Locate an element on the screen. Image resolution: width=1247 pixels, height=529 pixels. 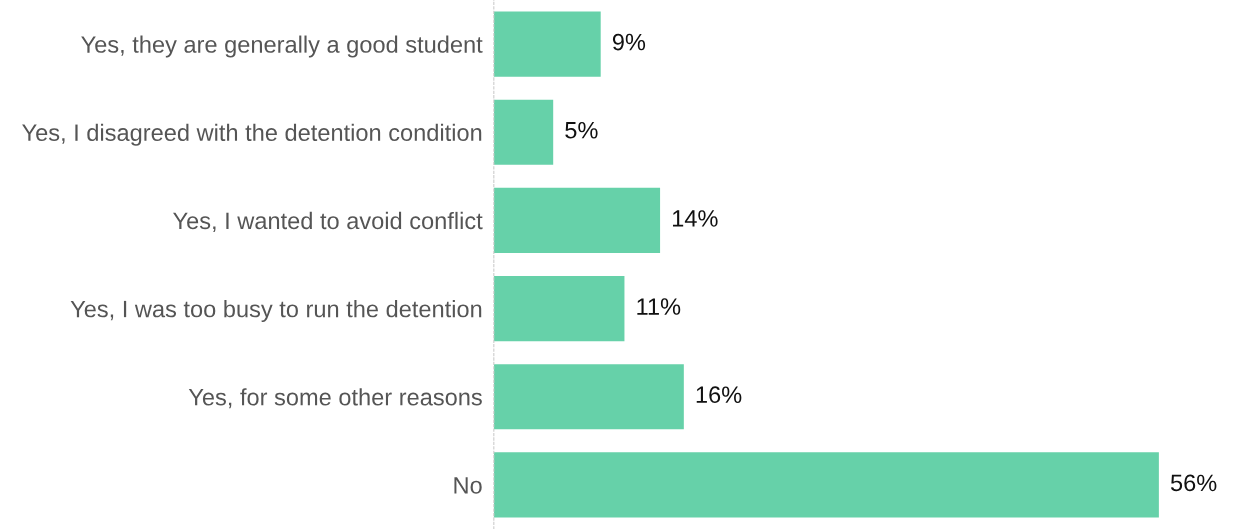
data-label: 14% is located at coordinates (695, 218).